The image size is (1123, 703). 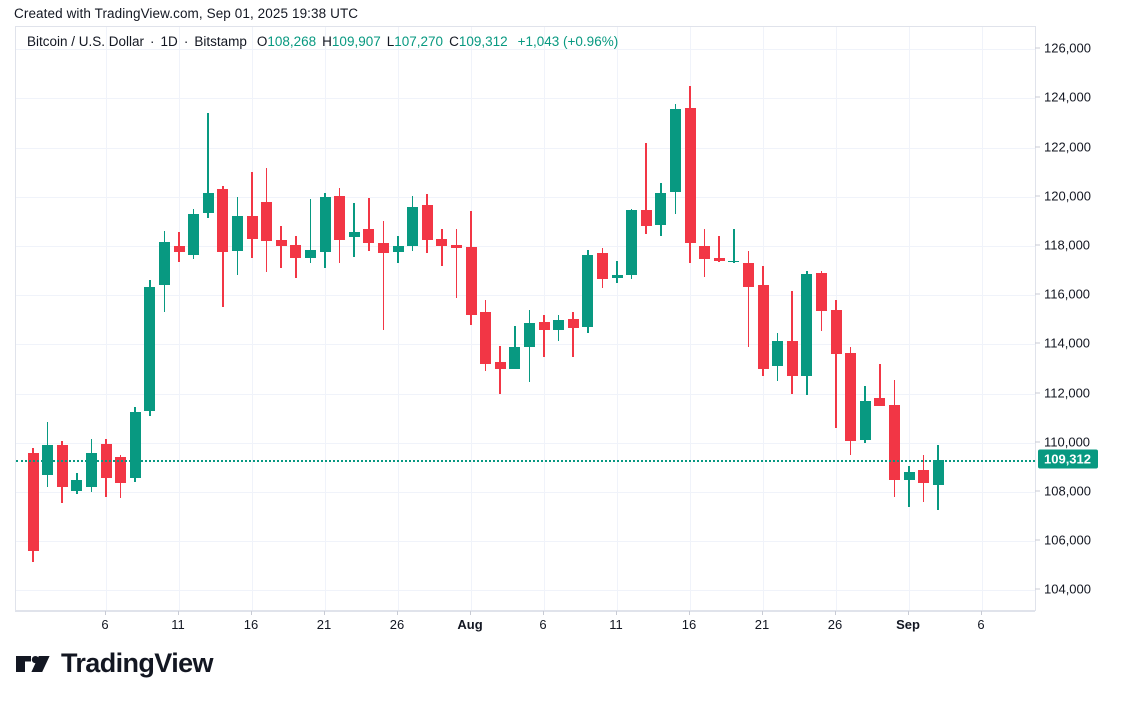 I want to click on price-axis-divider, so click(x=1035, y=318).